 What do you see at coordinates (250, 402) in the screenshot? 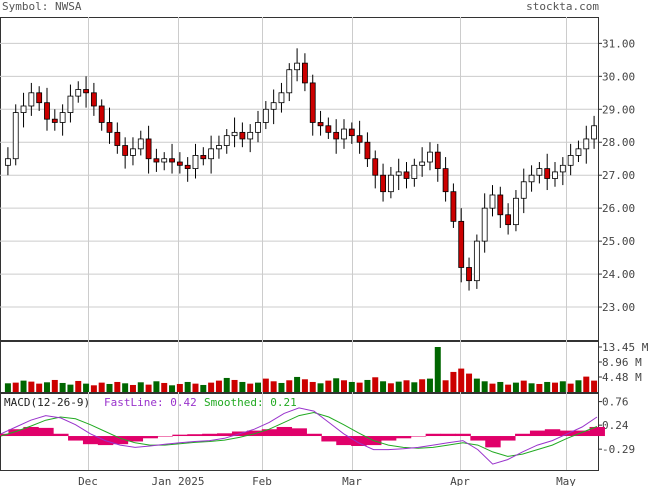
I see `macd-smoothed-label: Smoothed: 0.21` at bounding box center [250, 402].